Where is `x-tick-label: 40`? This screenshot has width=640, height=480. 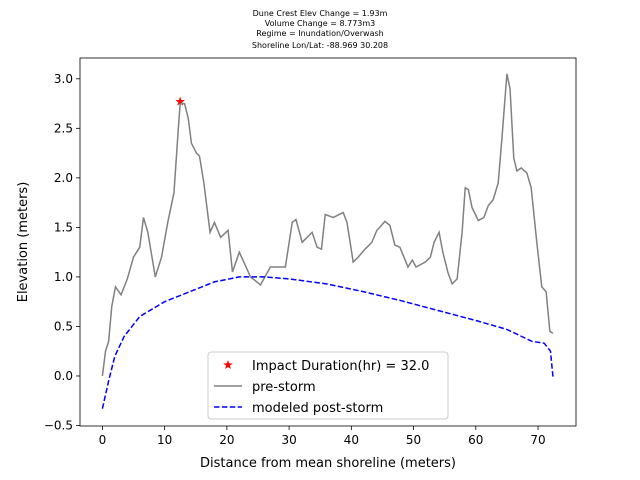
x-tick-label: 40 is located at coordinates (351, 440).